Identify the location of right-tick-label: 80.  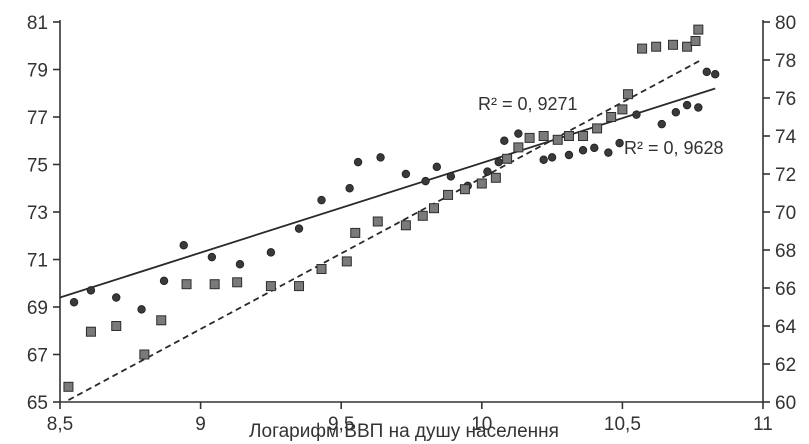
(785, 23).